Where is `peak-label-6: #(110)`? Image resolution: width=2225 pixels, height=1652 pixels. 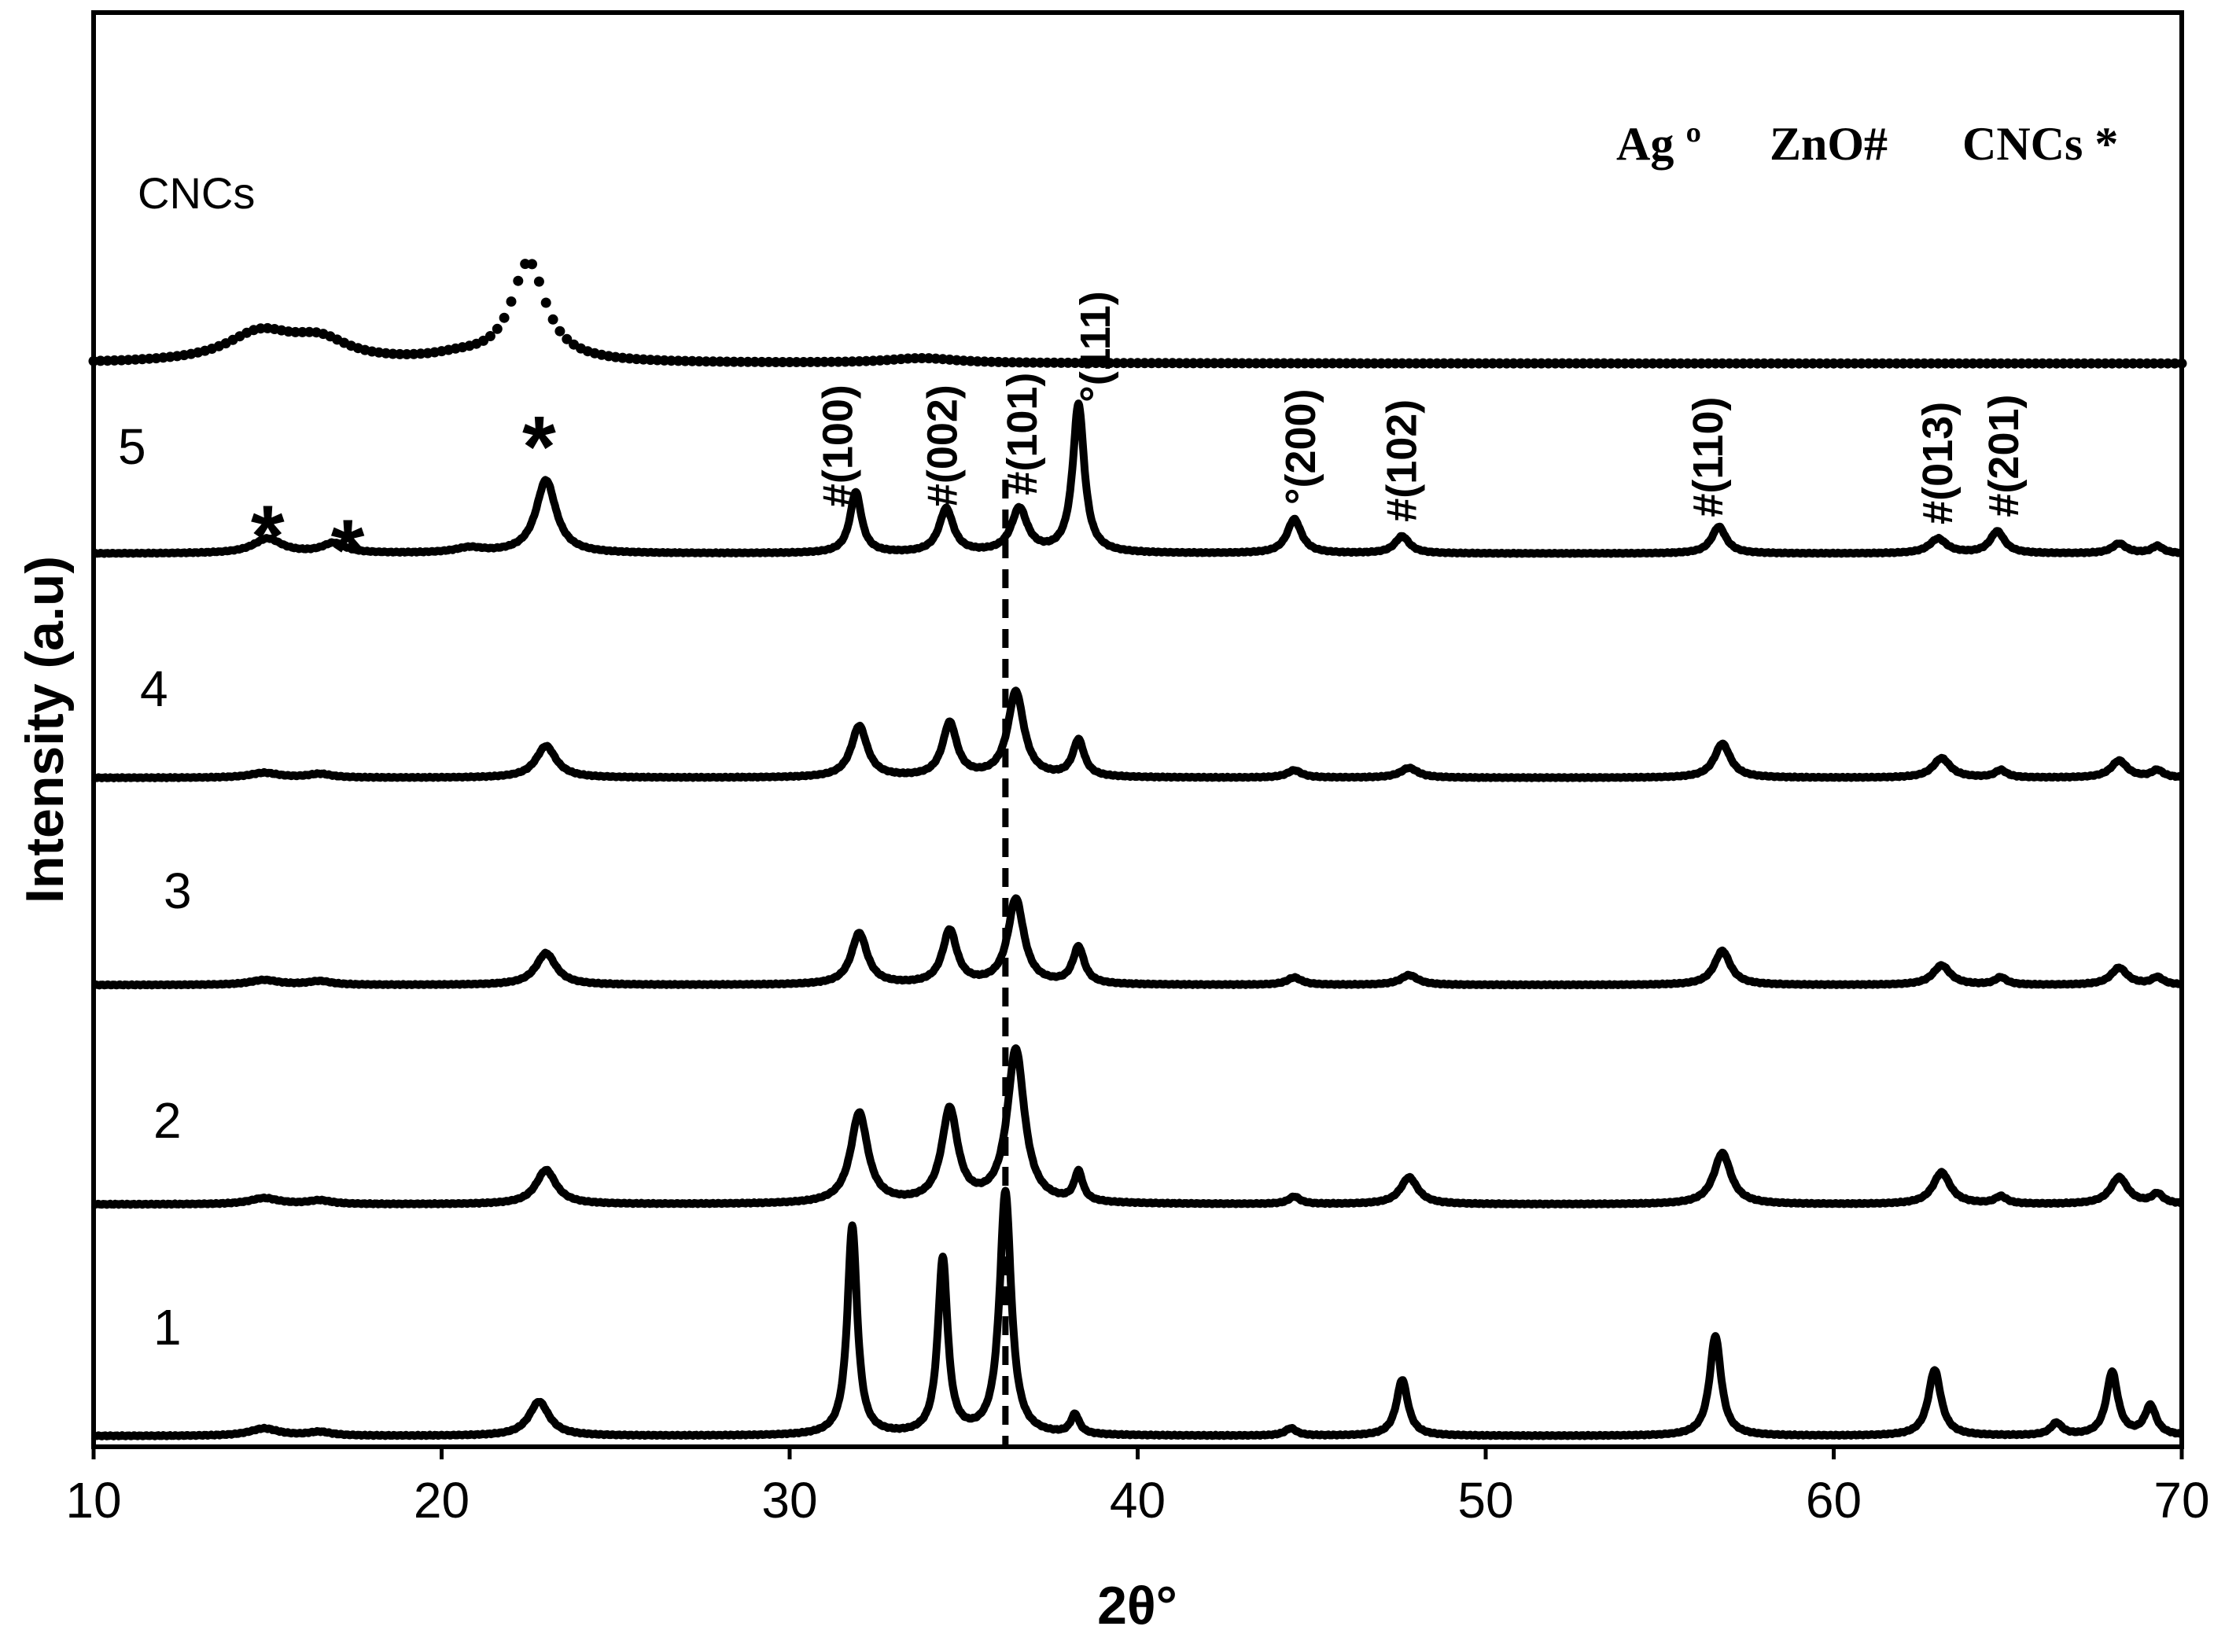
peak-label-6: #(110) is located at coordinates (1708, 456).